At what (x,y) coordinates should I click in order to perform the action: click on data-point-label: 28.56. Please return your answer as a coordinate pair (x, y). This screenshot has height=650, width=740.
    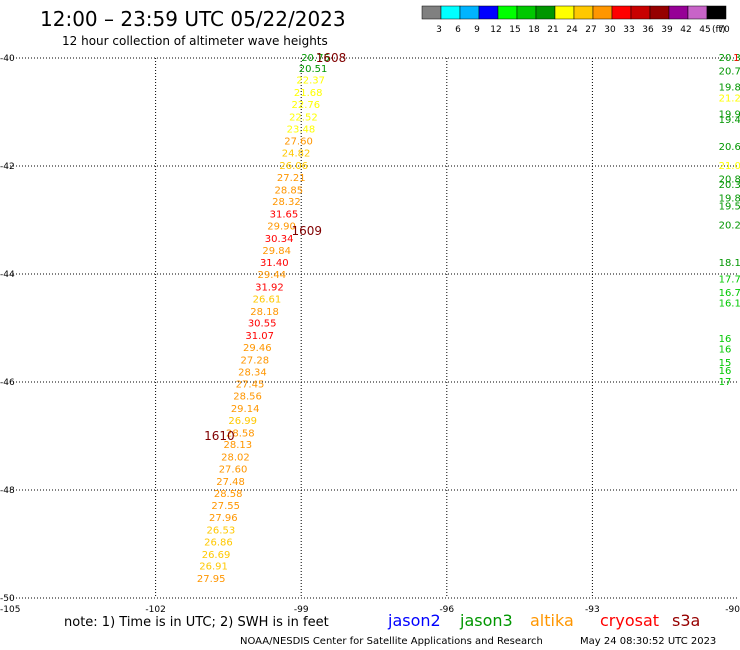
    Looking at the image, I should click on (247, 397).